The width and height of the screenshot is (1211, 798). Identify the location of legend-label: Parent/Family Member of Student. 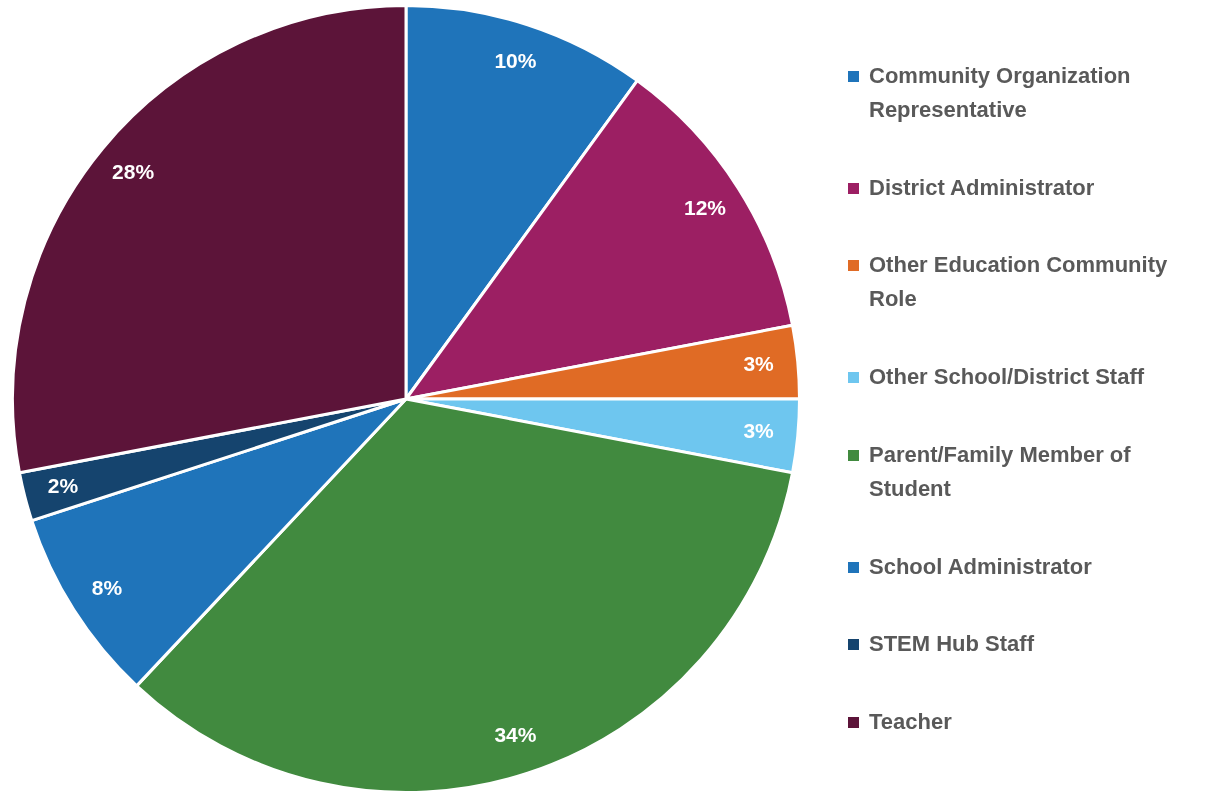
(1000, 471).